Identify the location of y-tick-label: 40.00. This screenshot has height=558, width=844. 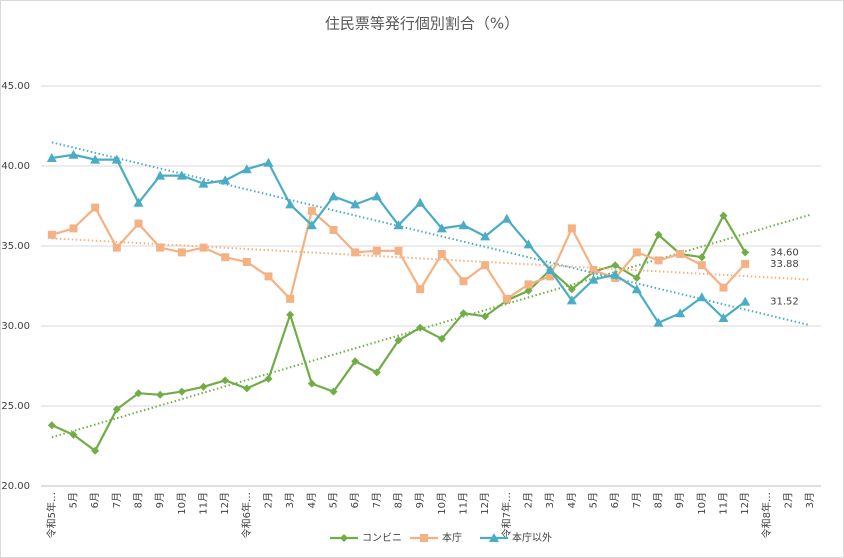
(15, 166).